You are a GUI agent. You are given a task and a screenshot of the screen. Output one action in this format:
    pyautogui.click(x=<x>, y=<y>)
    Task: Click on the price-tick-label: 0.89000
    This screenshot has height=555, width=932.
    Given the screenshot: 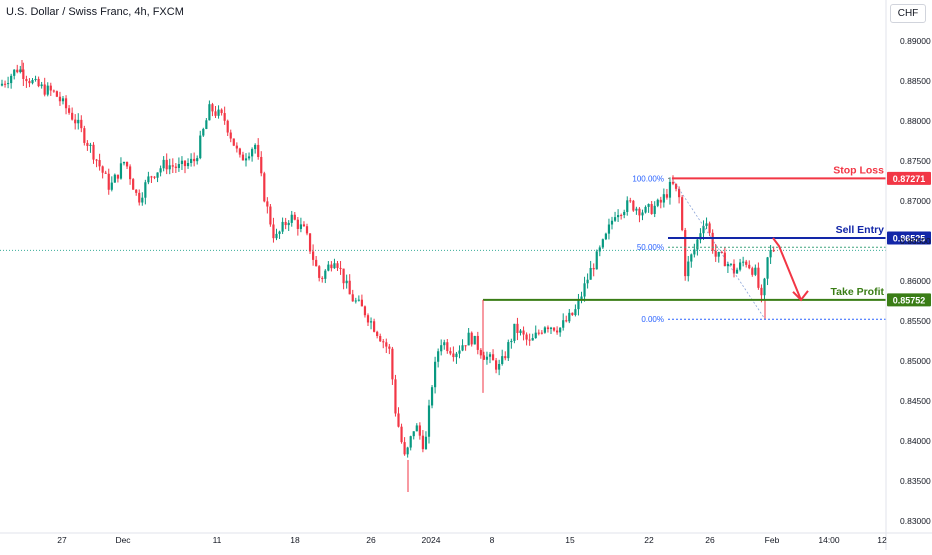 What is the action you would take?
    pyautogui.click(x=915, y=41)
    